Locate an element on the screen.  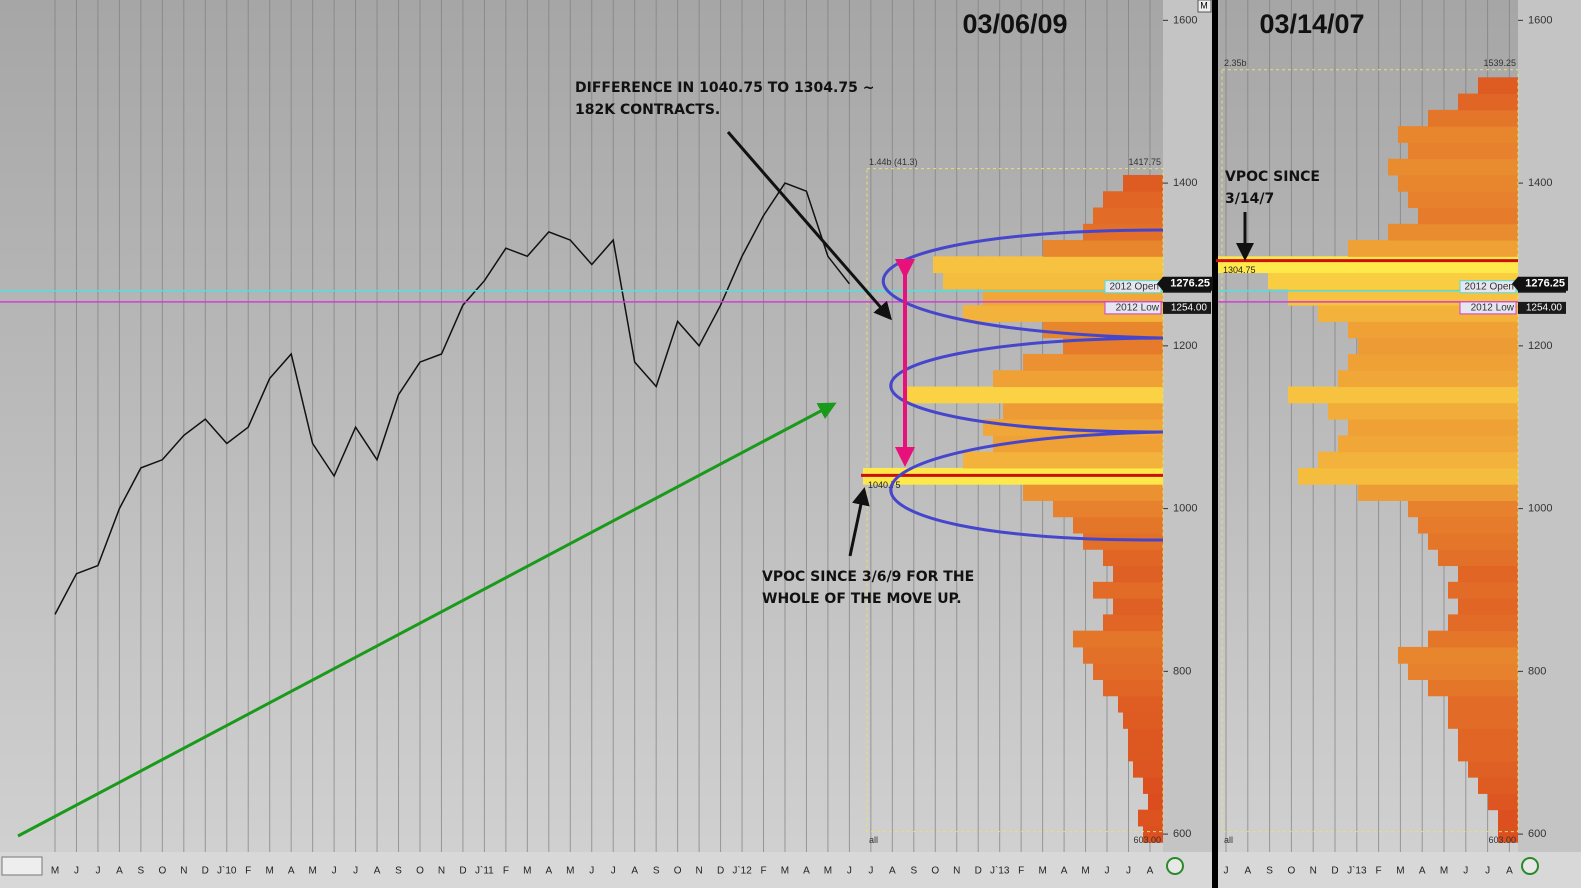
x-tick-label: J`12 is located at coordinates (742, 871).